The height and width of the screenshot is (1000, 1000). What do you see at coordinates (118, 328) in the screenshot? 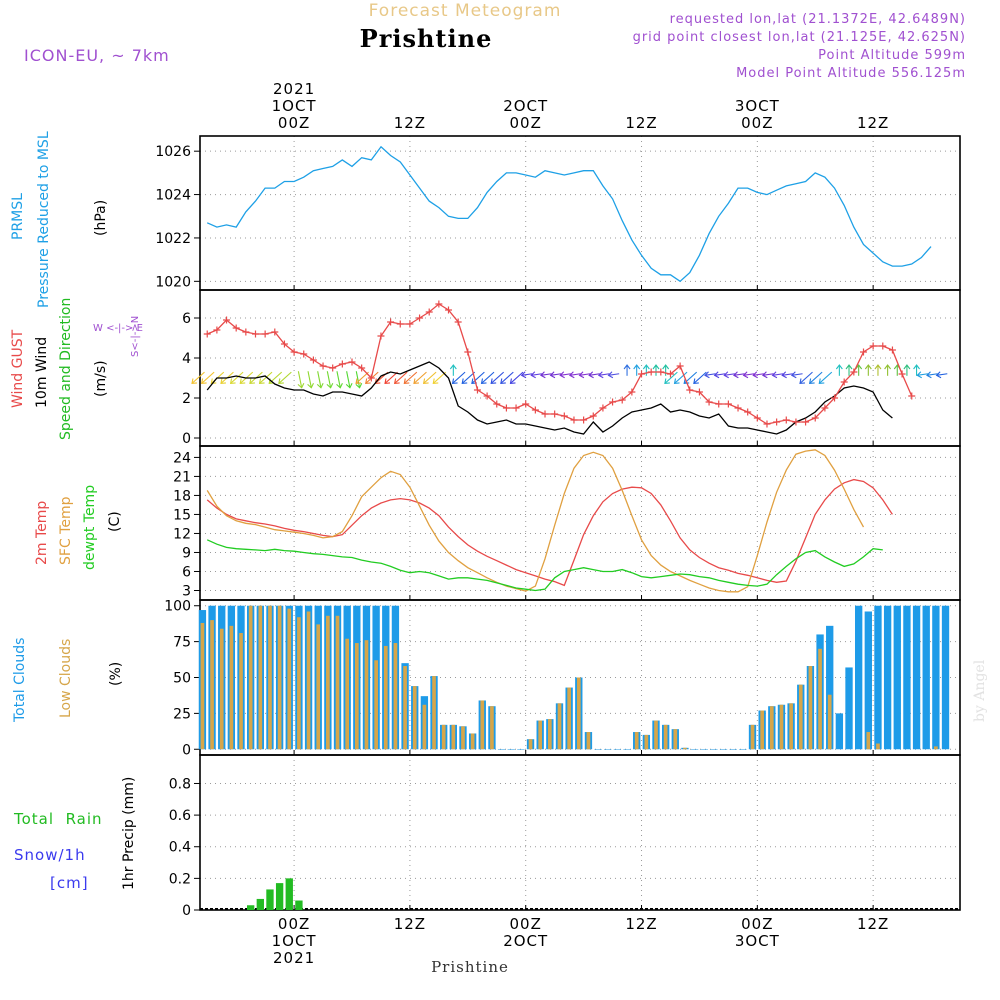
I see `compass-legend: W <-|-> E` at bounding box center [118, 328].